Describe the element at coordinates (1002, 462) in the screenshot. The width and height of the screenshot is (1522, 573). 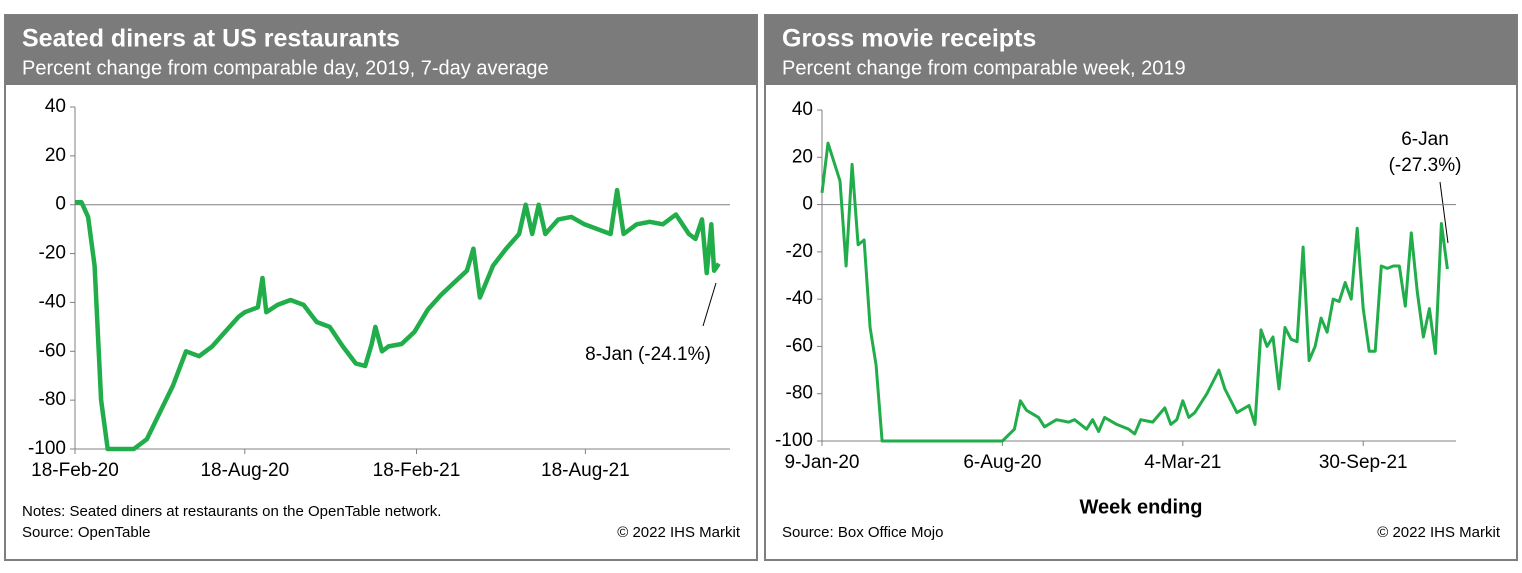
I see `x-tick-label: 6-Aug-20` at that location.